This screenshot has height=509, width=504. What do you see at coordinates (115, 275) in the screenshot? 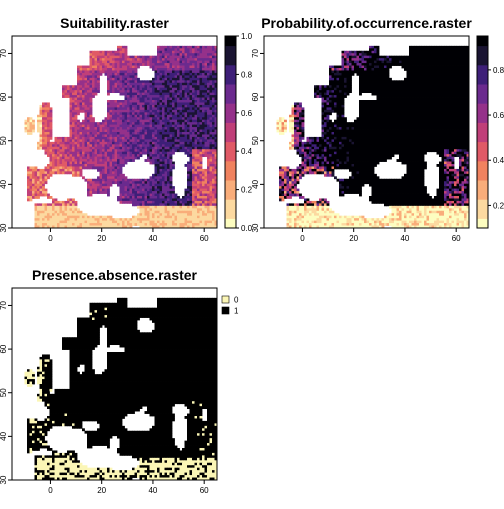
I see `panel-title: Presence.absence.raster` at bounding box center [115, 275].